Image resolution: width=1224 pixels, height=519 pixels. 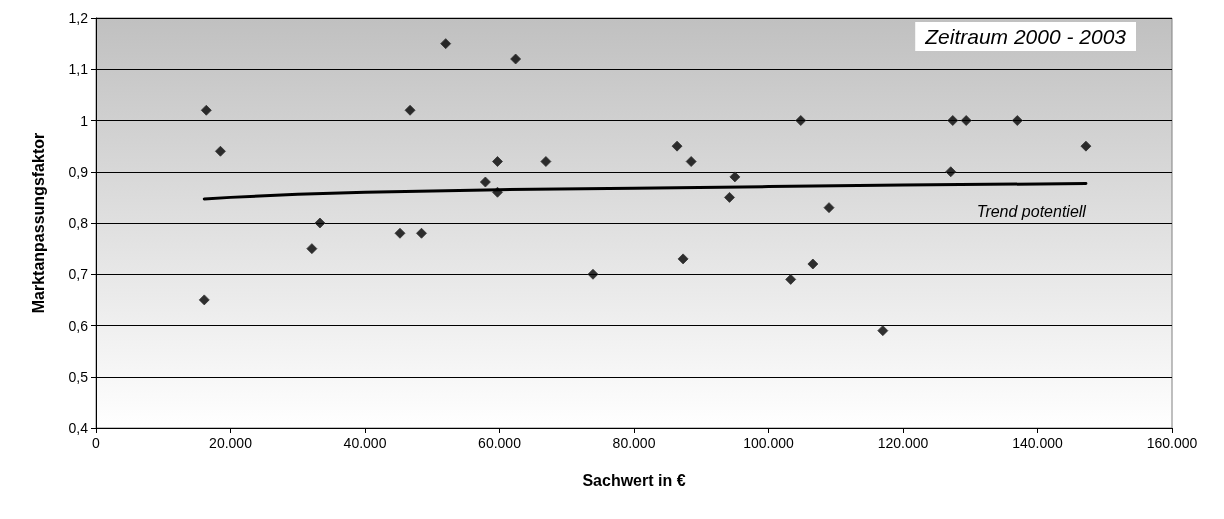 I want to click on x-tick-label: 20.000, so click(x=231, y=443).